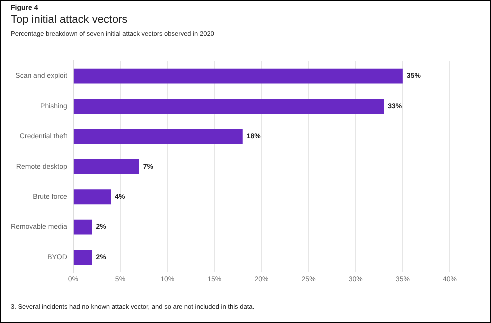  Describe the element at coordinates (69, 20) in the screenshot. I see `chart-title: Top initial attack vectors` at that location.